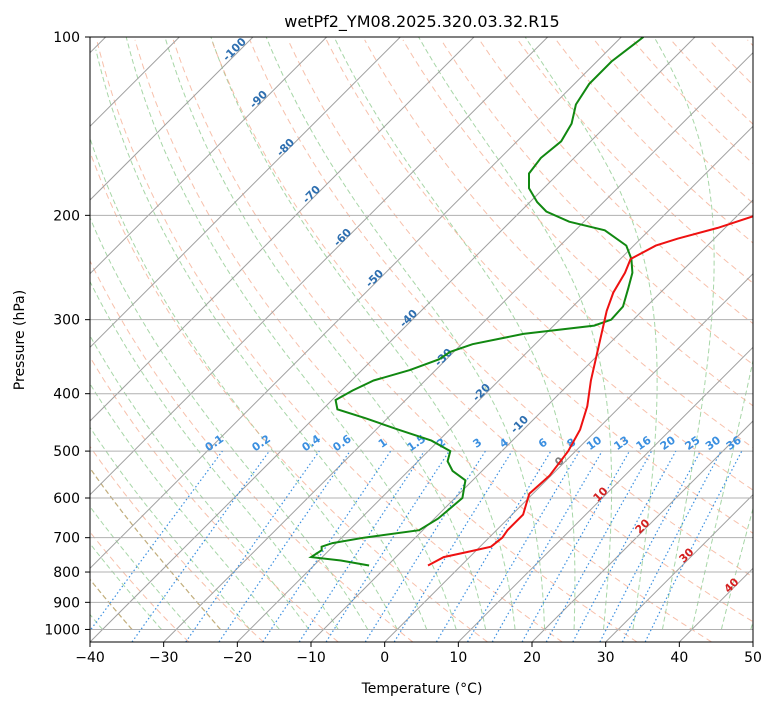 The width and height of the screenshot is (775, 708). I want to click on chart-title: wetPf2_YM08.2025.320.03.32.R15, so click(421, 22).